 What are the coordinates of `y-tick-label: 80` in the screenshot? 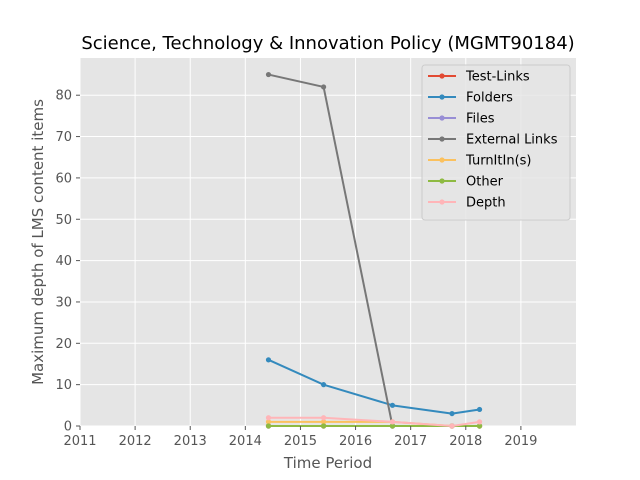 It's located at (63, 96).